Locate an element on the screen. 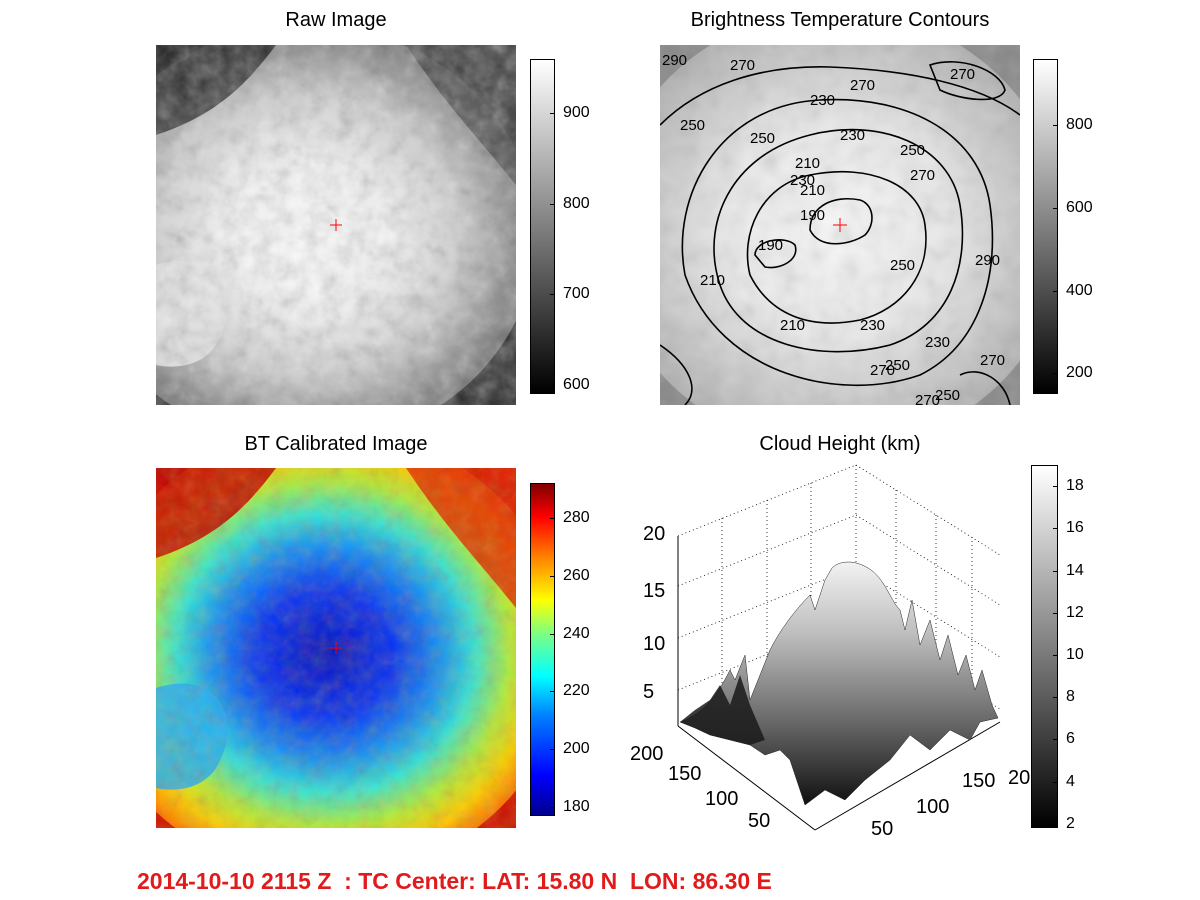 Image resolution: width=1200 pixels, height=900 pixels. colorbar-tick-label: 12 is located at coordinates (1075, 612).